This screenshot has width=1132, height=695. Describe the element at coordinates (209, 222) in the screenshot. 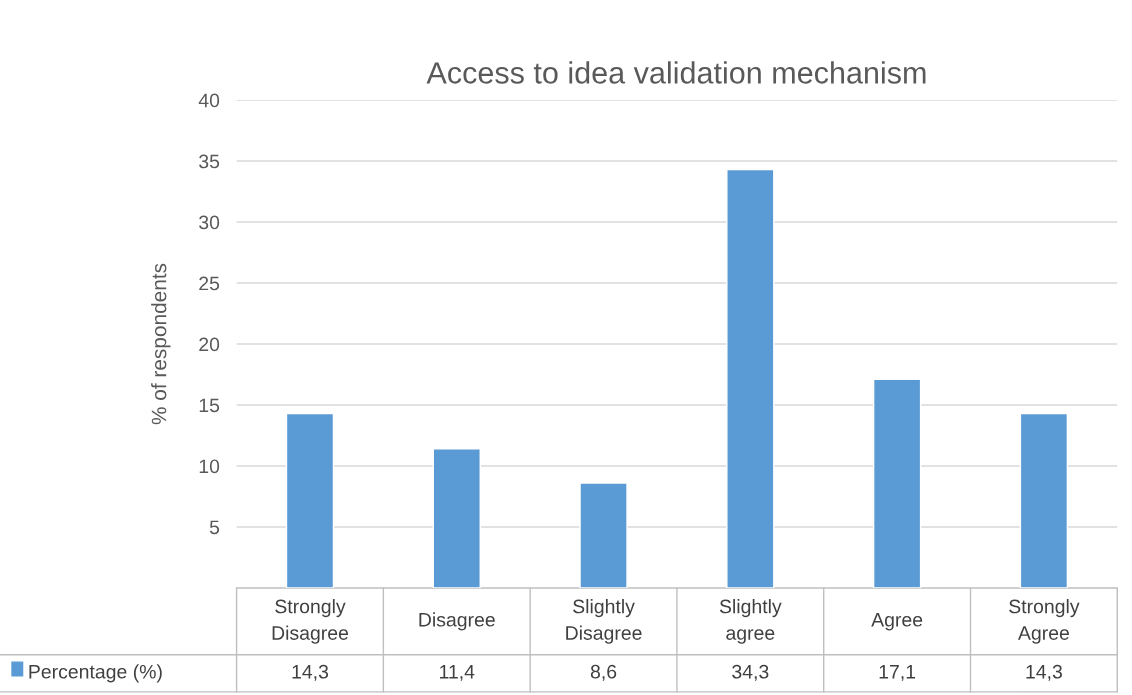

I see `y-tick-label: 30` at that location.